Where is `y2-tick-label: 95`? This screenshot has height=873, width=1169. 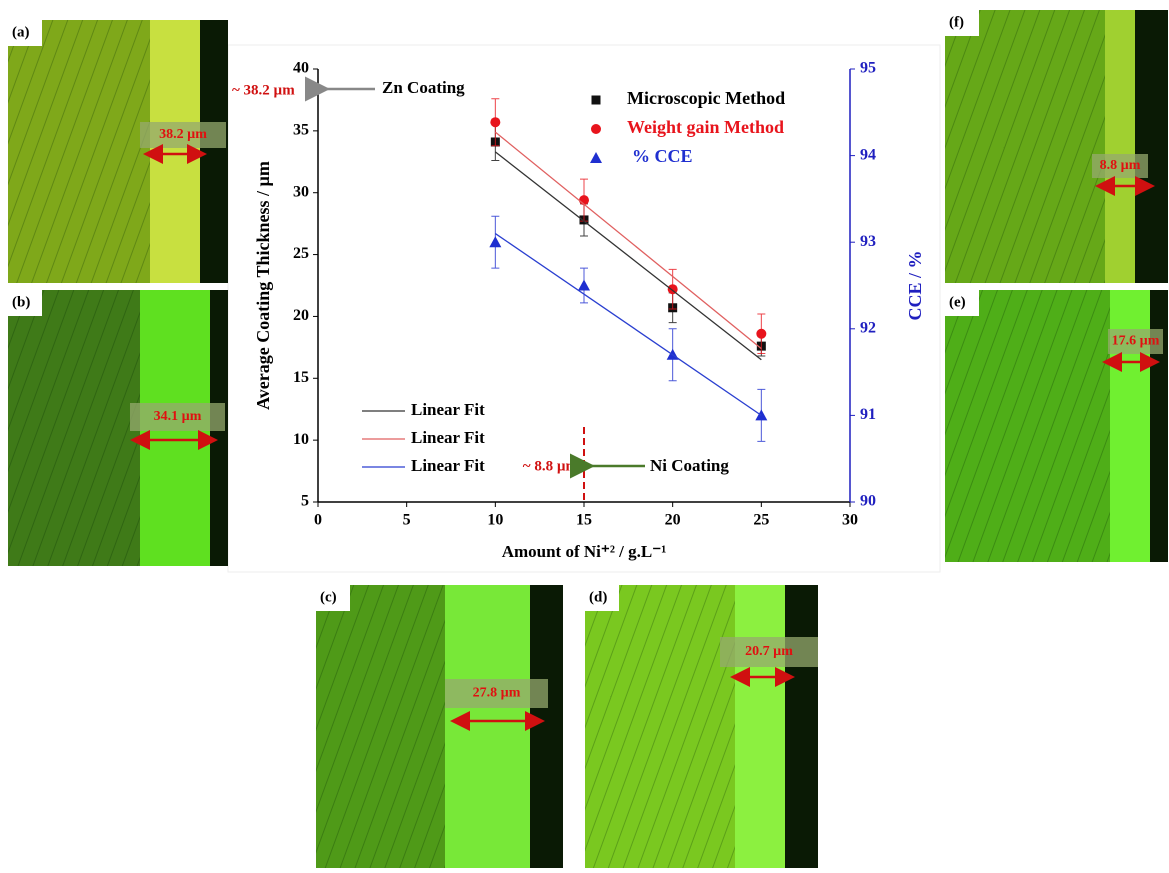
y2-tick-label: 95 is located at coordinates (868, 68).